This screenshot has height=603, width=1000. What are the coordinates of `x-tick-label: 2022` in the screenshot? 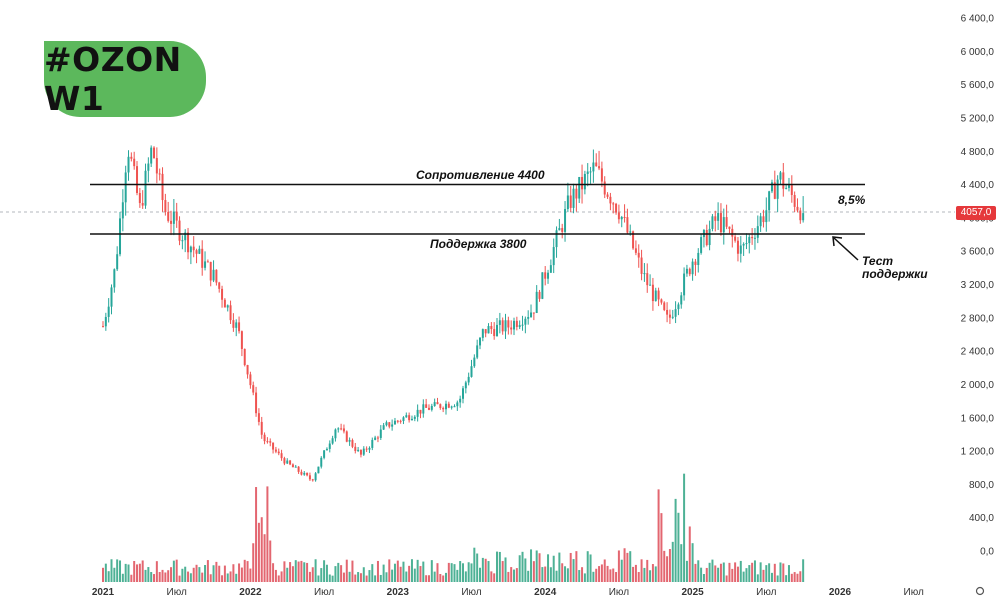 It's located at (250, 592).